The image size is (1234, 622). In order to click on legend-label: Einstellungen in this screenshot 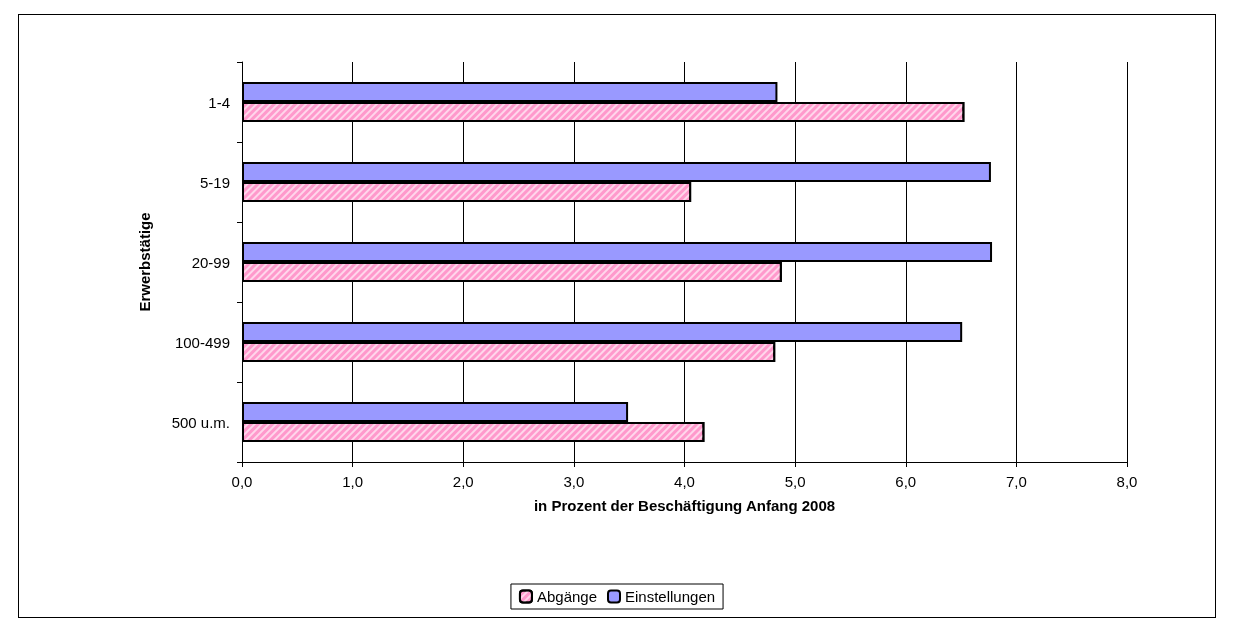, I will do `click(670, 596)`.